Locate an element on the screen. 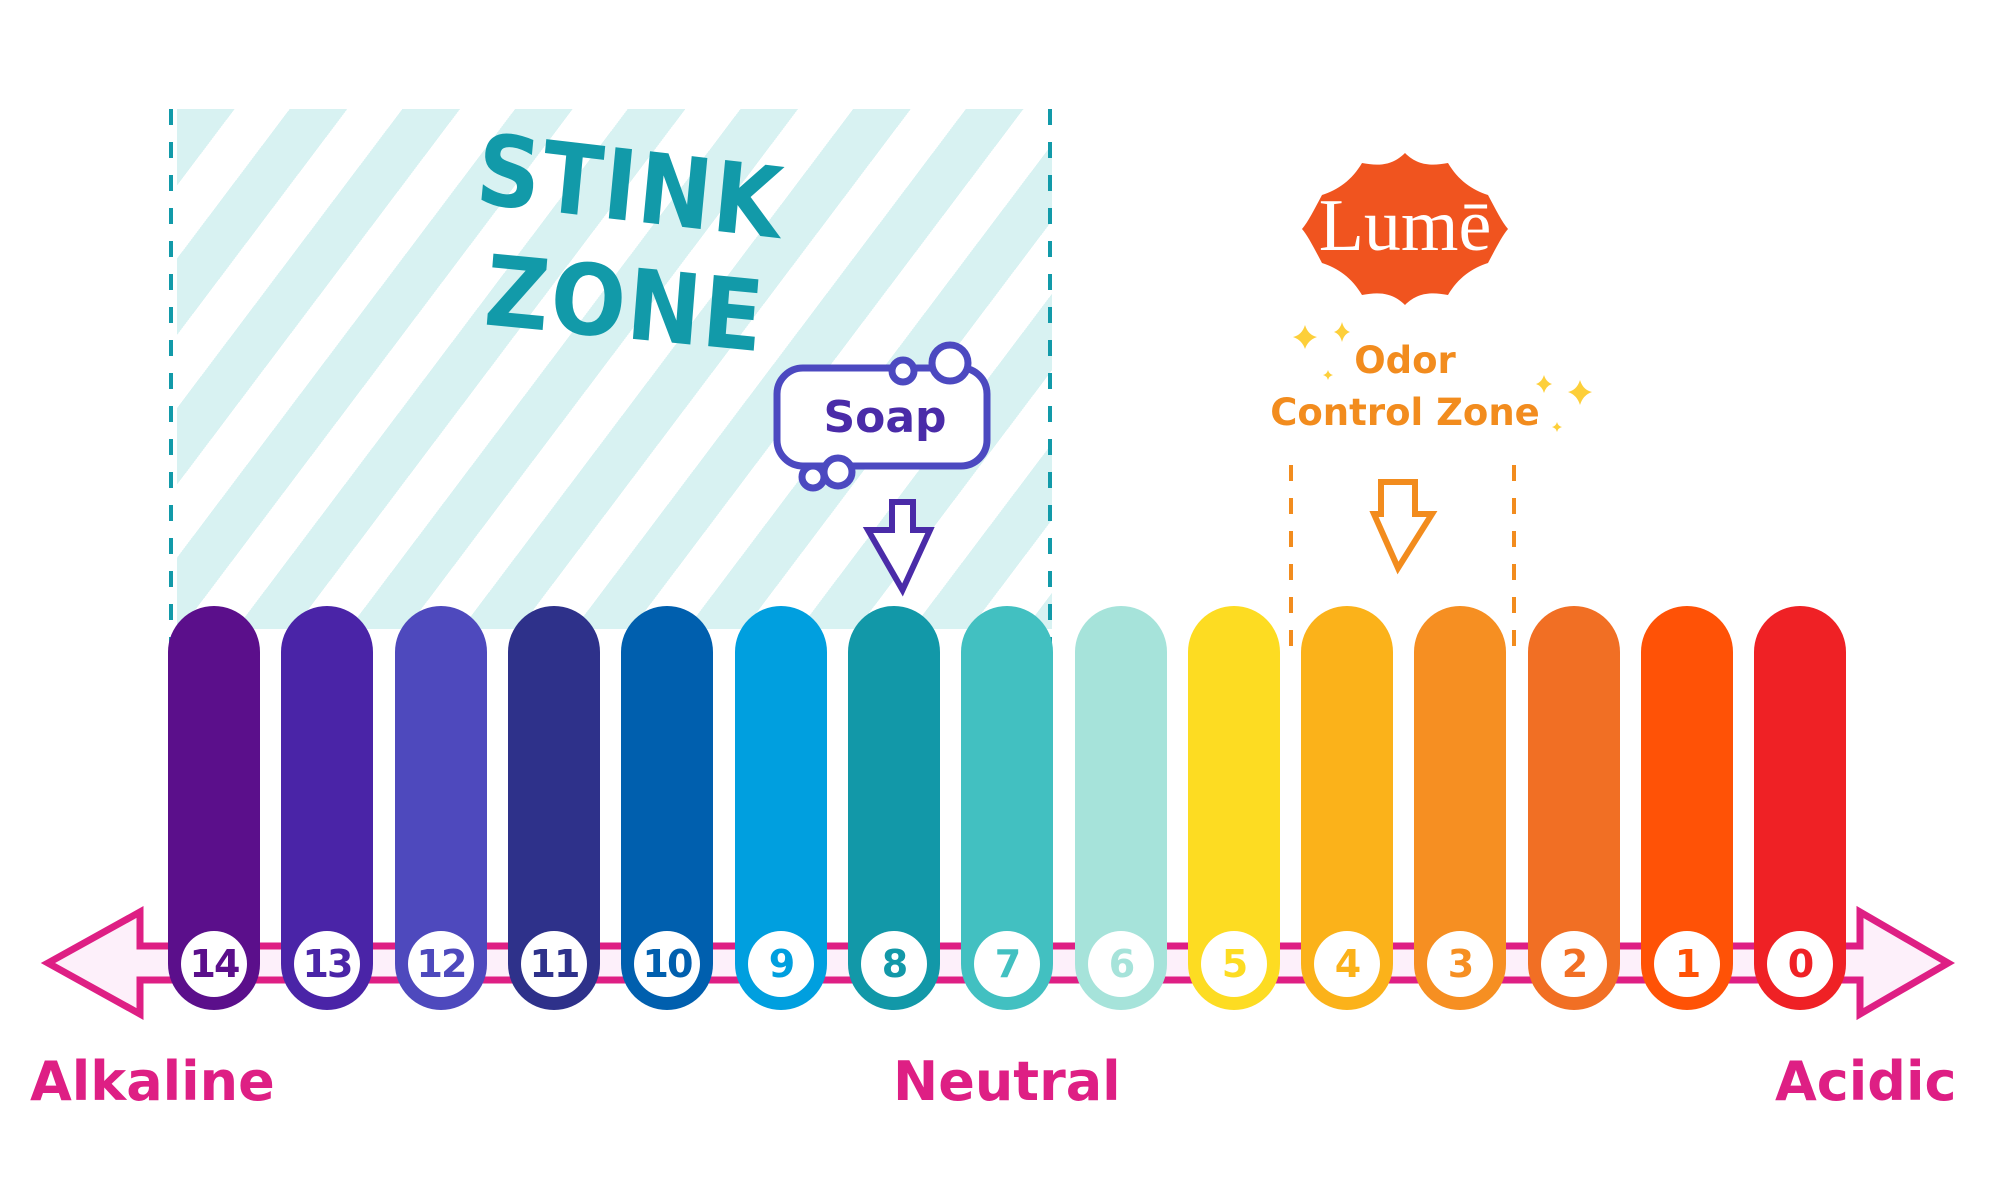 This screenshot has width=2000, height=1180. acidic-label: Acidic is located at coordinates (1866, 1081).